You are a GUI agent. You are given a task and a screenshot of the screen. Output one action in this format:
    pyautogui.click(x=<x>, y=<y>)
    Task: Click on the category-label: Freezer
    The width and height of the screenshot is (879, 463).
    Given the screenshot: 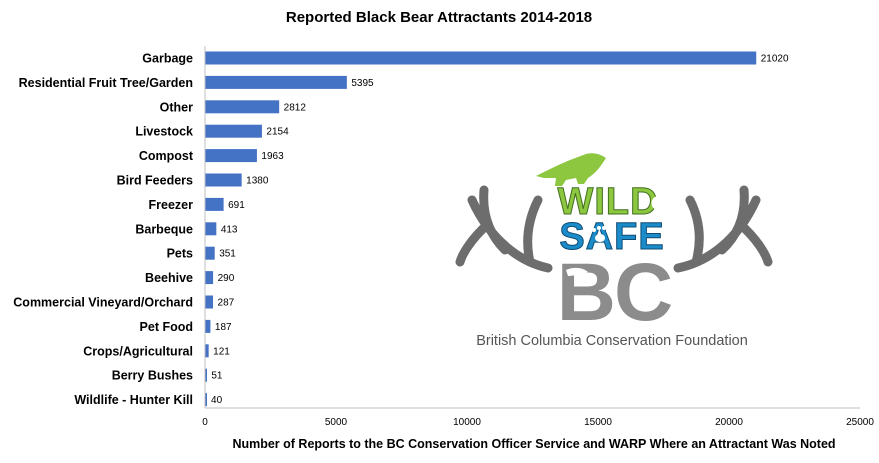 What is the action you would take?
    pyautogui.click(x=171, y=205)
    